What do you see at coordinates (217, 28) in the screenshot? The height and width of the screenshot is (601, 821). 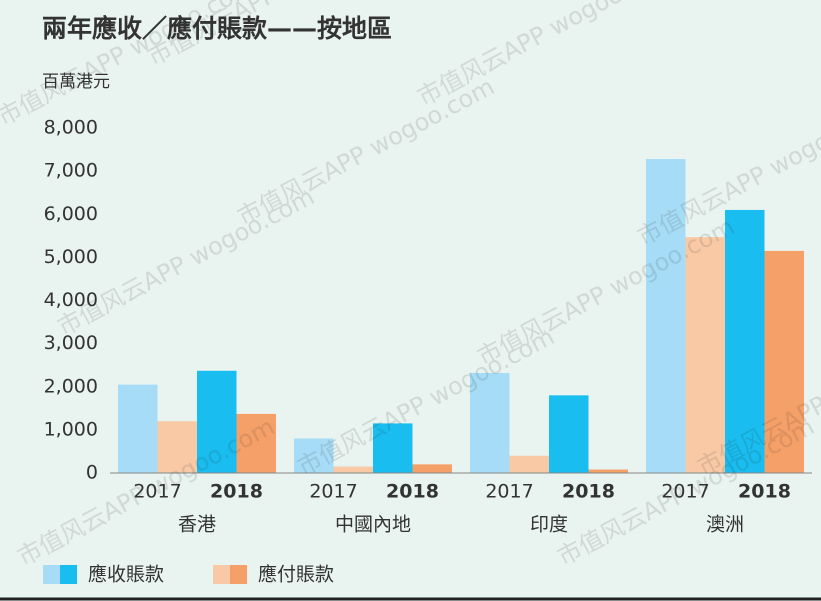 I see `chart-title: 兩年應收／應付賬款——按地區` at bounding box center [217, 28].